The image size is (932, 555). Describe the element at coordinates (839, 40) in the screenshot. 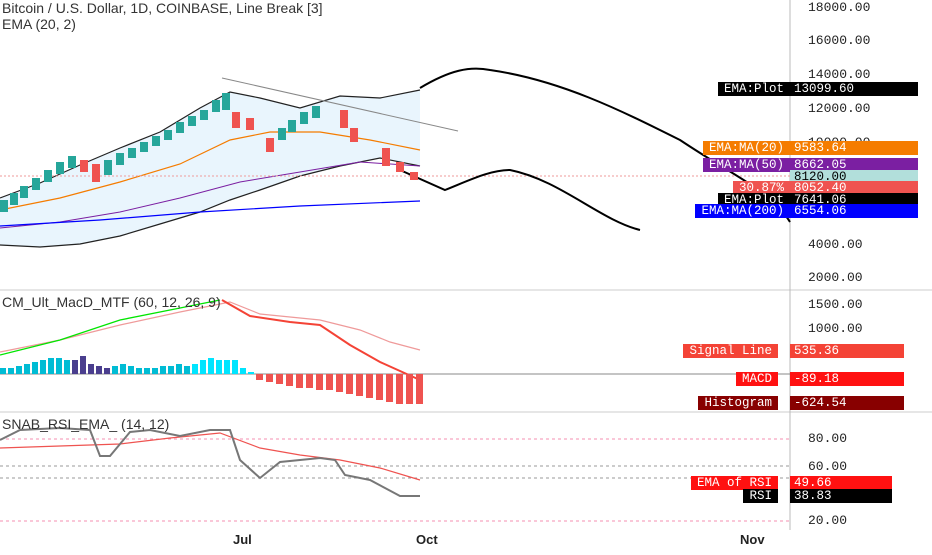

I see `price-axis-label: 16000.00` at that location.